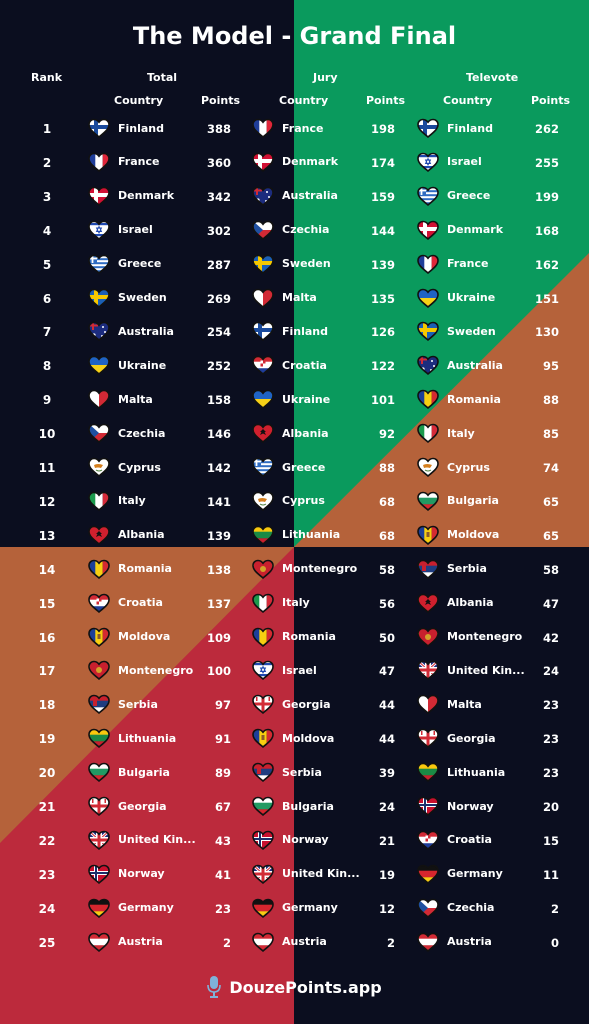 The width and height of the screenshot is (589, 1024). I want to click on header-total-points: Points, so click(221, 100).